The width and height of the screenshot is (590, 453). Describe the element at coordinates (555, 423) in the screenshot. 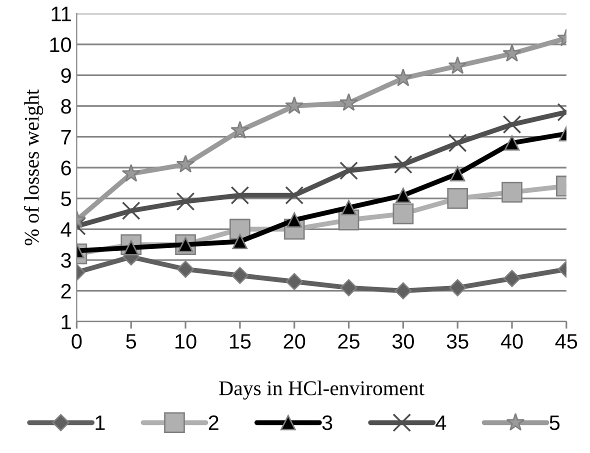

I see `legend-label: 5` at that location.